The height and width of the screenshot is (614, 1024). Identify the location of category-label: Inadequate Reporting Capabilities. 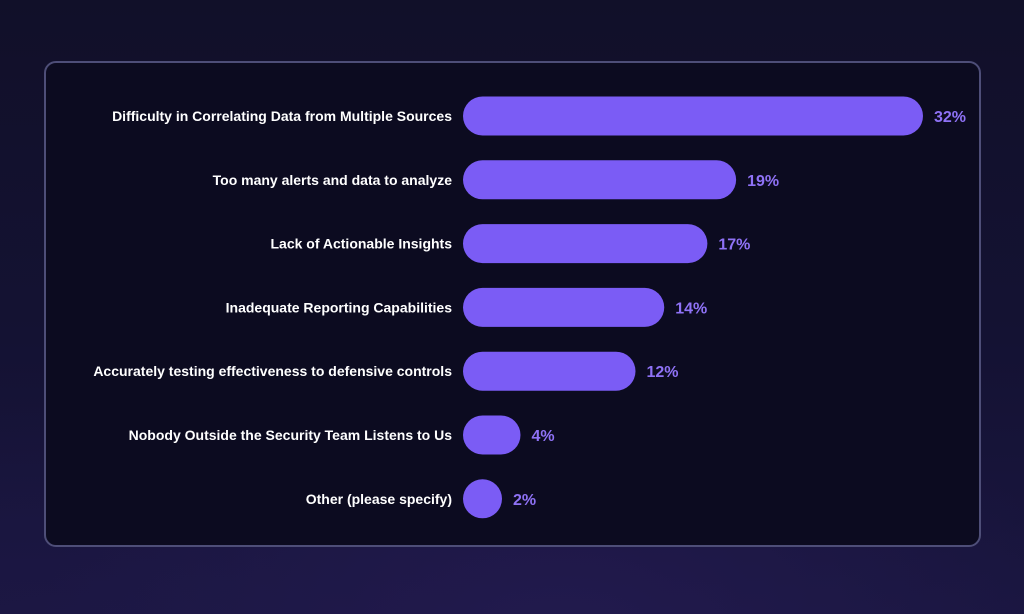
(339, 307).